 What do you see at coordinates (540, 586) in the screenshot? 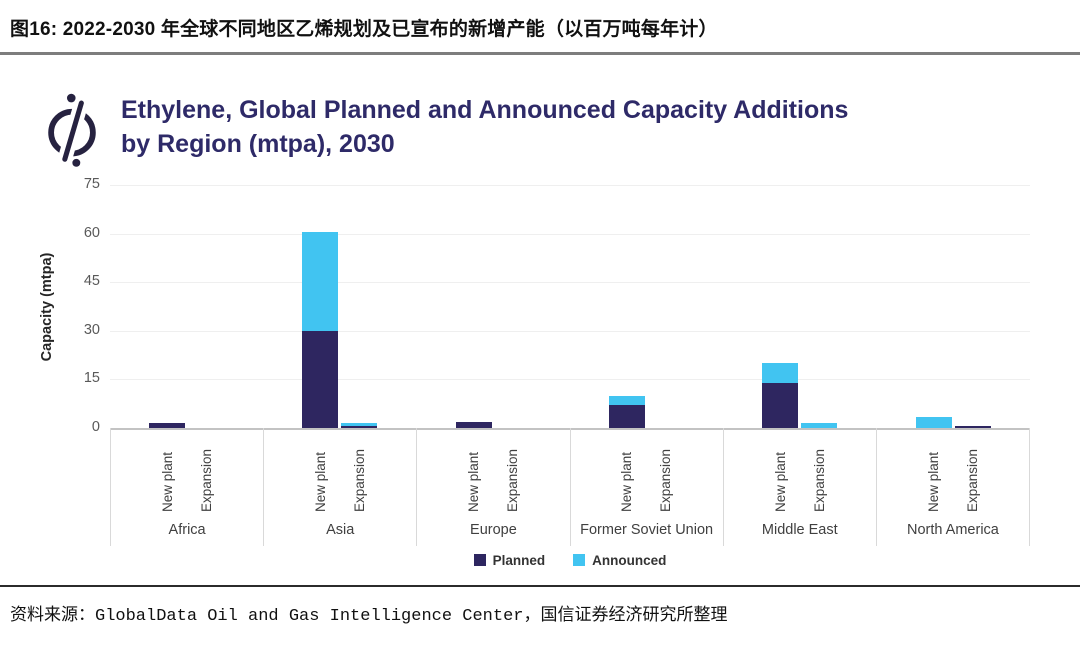
I see `bottom-divider` at bounding box center [540, 586].